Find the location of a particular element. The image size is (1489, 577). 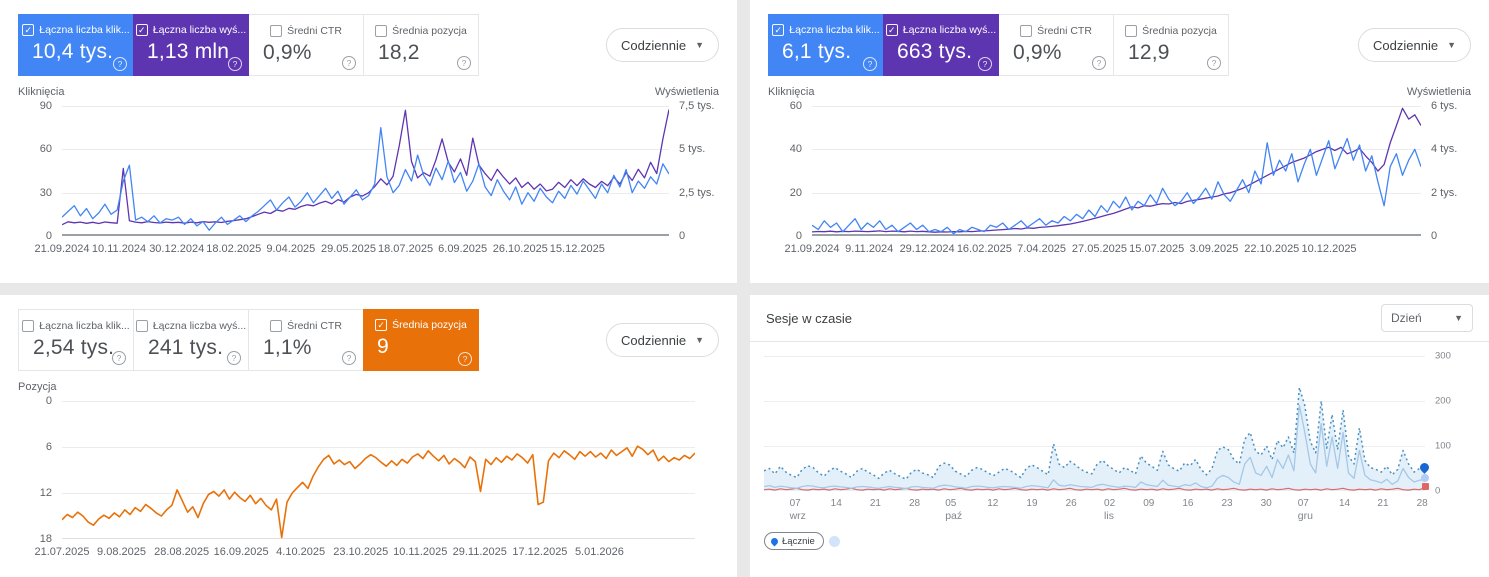

panel-title: Sesje w czasie is located at coordinates (809, 318).